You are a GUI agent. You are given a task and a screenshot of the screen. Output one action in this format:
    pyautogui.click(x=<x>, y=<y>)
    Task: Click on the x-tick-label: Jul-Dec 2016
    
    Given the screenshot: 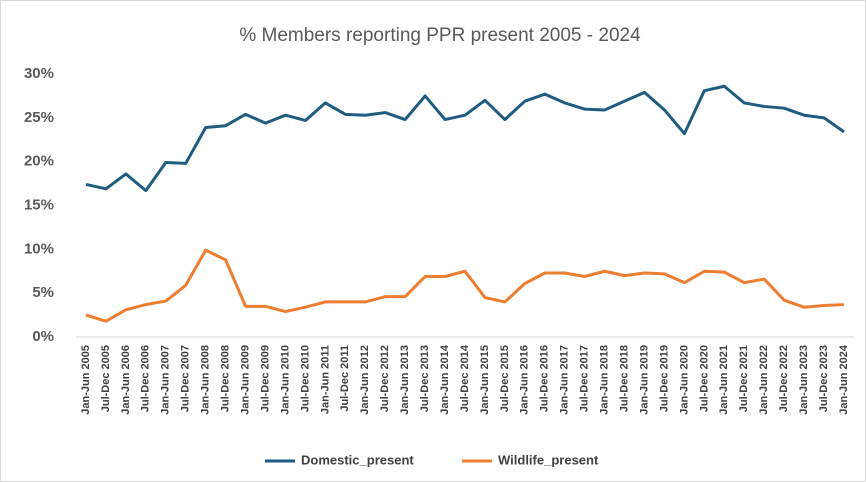 What is the action you would take?
    pyautogui.click(x=545, y=378)
    